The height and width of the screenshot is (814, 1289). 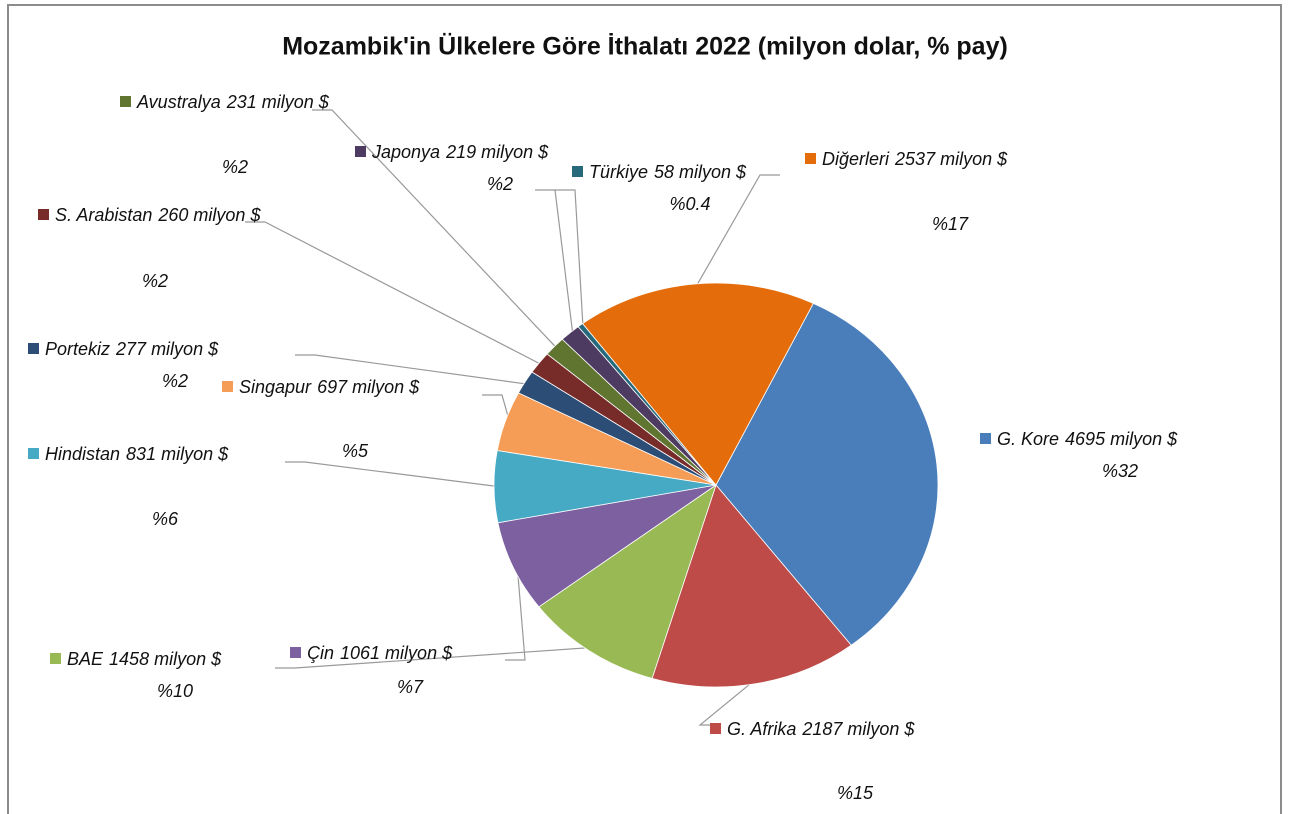 I want to click on data-label: Hindistan 831 milyon $, so click(x=137, y=454).